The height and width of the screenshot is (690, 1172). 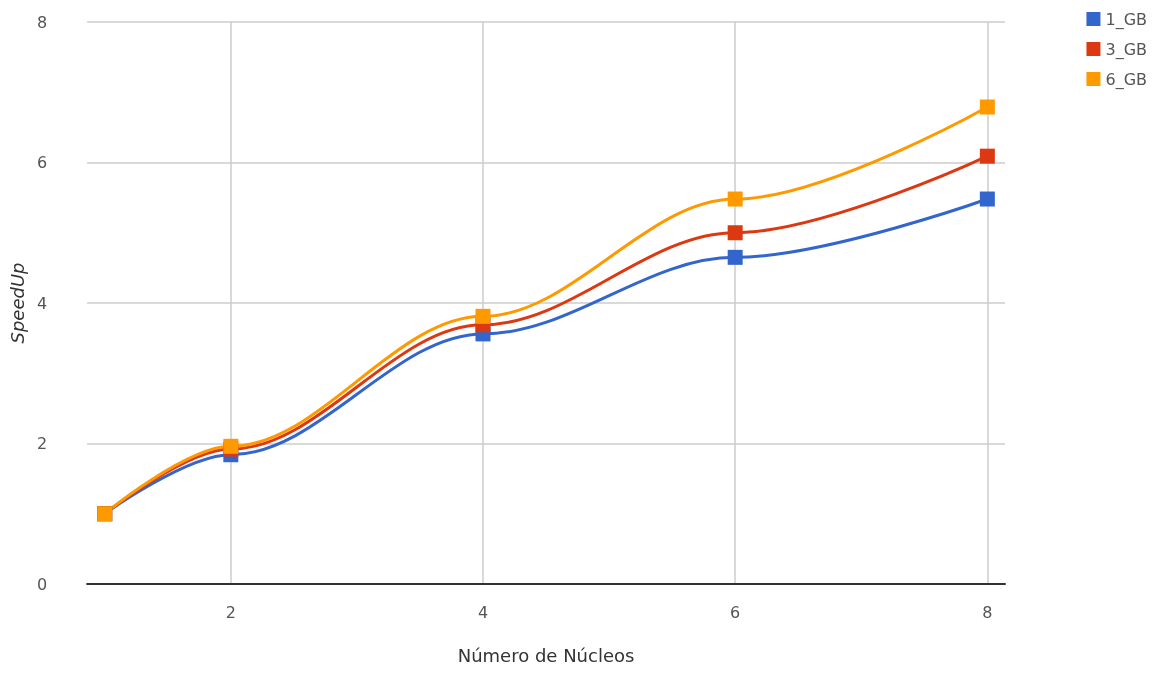 I want to click on x-tick-label: 2, so click(x=230, y=612).